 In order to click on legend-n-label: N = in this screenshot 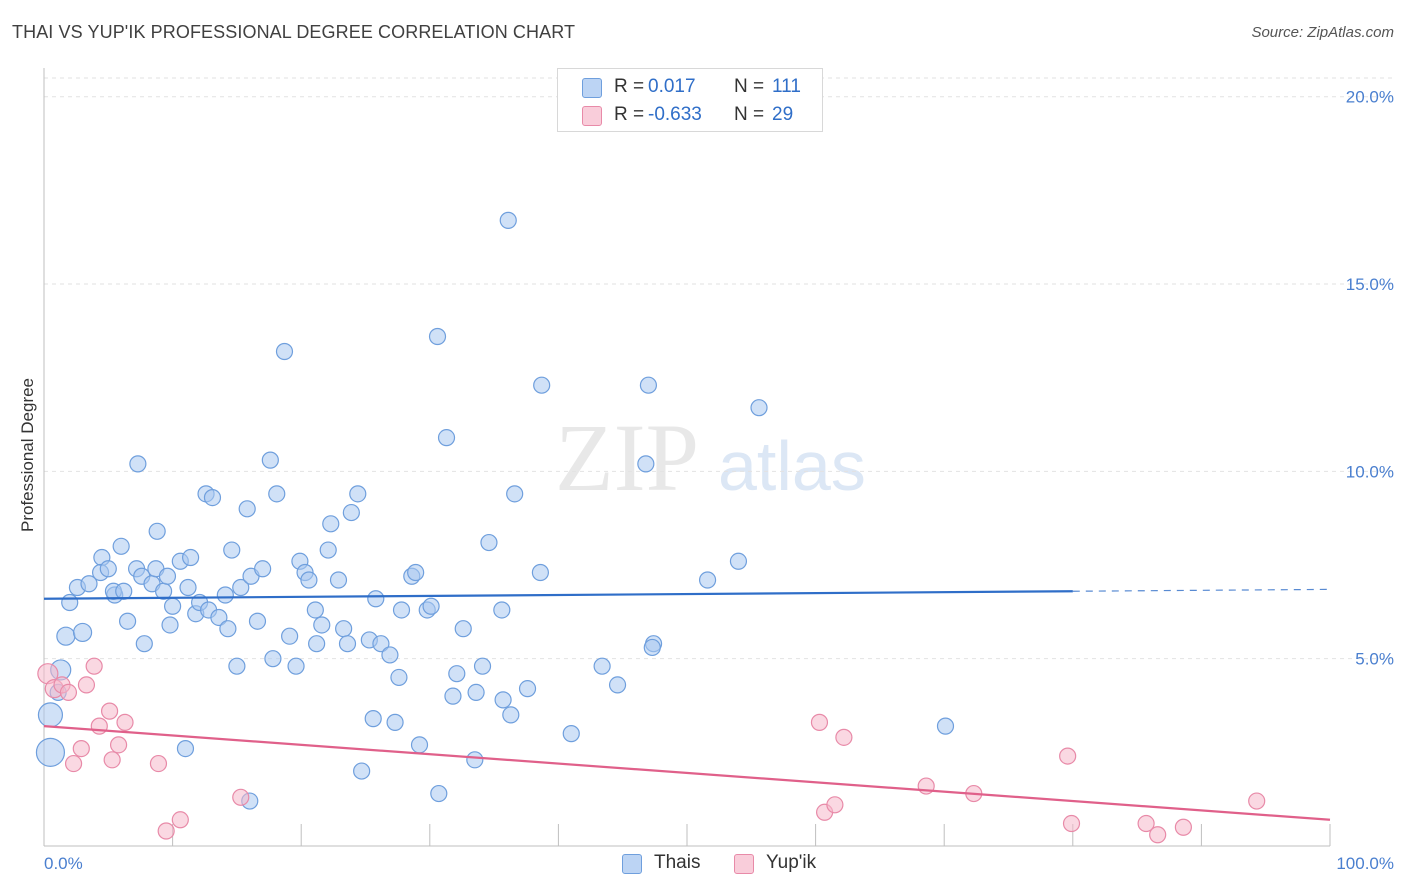, I will do `click(749, 114)`.